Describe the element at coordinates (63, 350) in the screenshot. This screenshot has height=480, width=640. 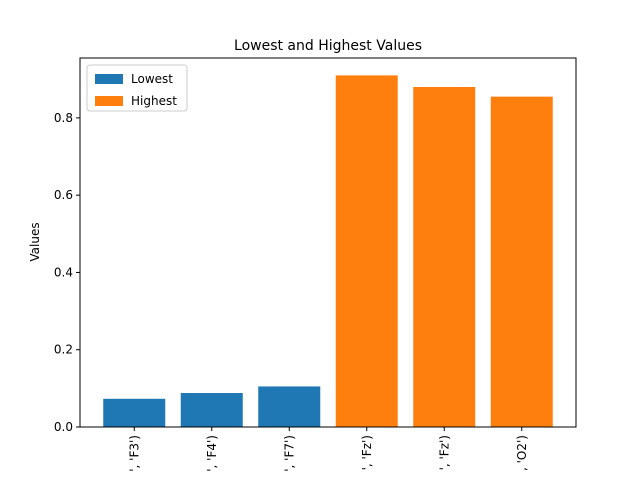
I see `y-tick-label: 0.2` at that location.